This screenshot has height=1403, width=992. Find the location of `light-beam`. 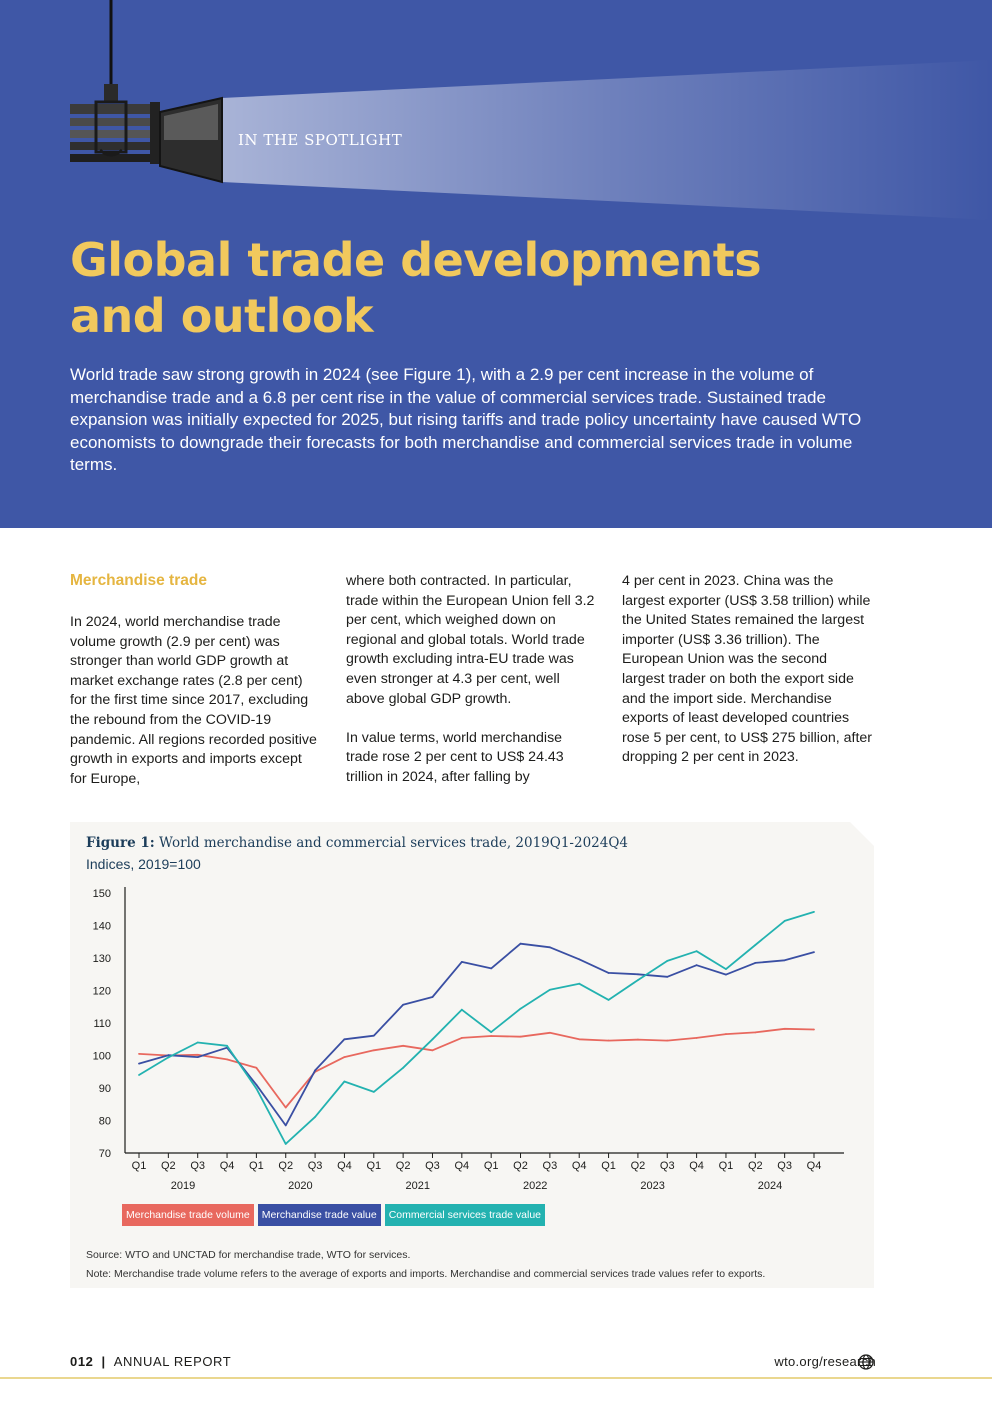

light-beam is located at coordinates (607, 140).